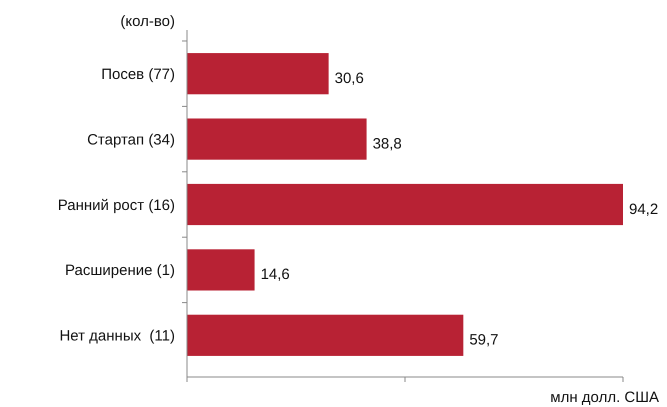 Image resolution: width=667 pixels, height=407 pixels. Describe the element at coordinates (484, 340) in the screenshot. I see `data-label: 59,7` at that location.